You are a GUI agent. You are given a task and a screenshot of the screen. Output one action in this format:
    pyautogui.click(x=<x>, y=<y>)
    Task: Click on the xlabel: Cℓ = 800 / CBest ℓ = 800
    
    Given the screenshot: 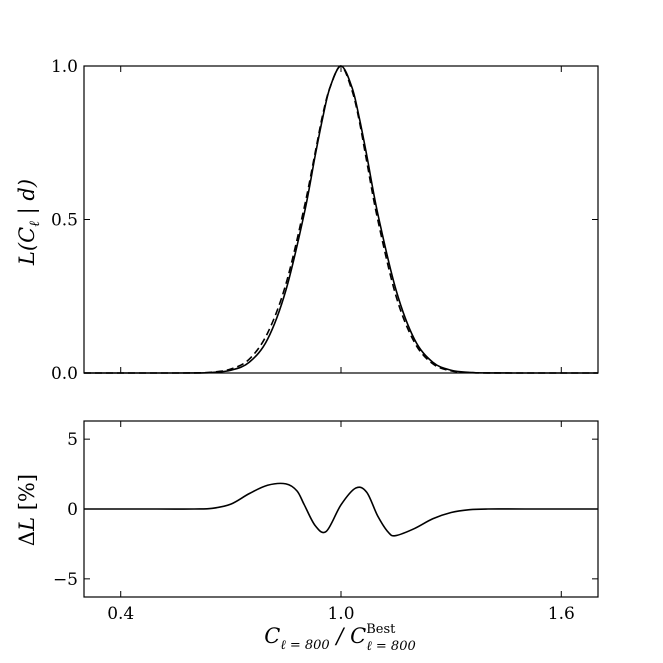 What is the action you would take?
    pyautogui.click(x=340, y=638)
    